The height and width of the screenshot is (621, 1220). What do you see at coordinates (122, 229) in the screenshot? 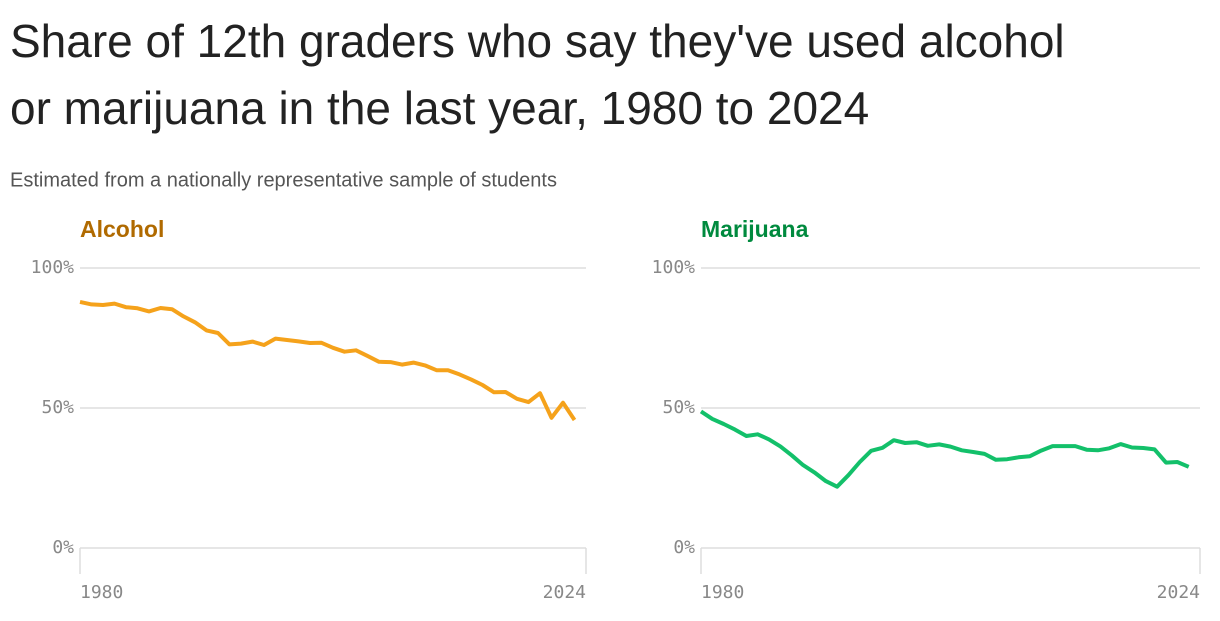
I see `panel-title: Alcohol` at bounding box center [122, 229].